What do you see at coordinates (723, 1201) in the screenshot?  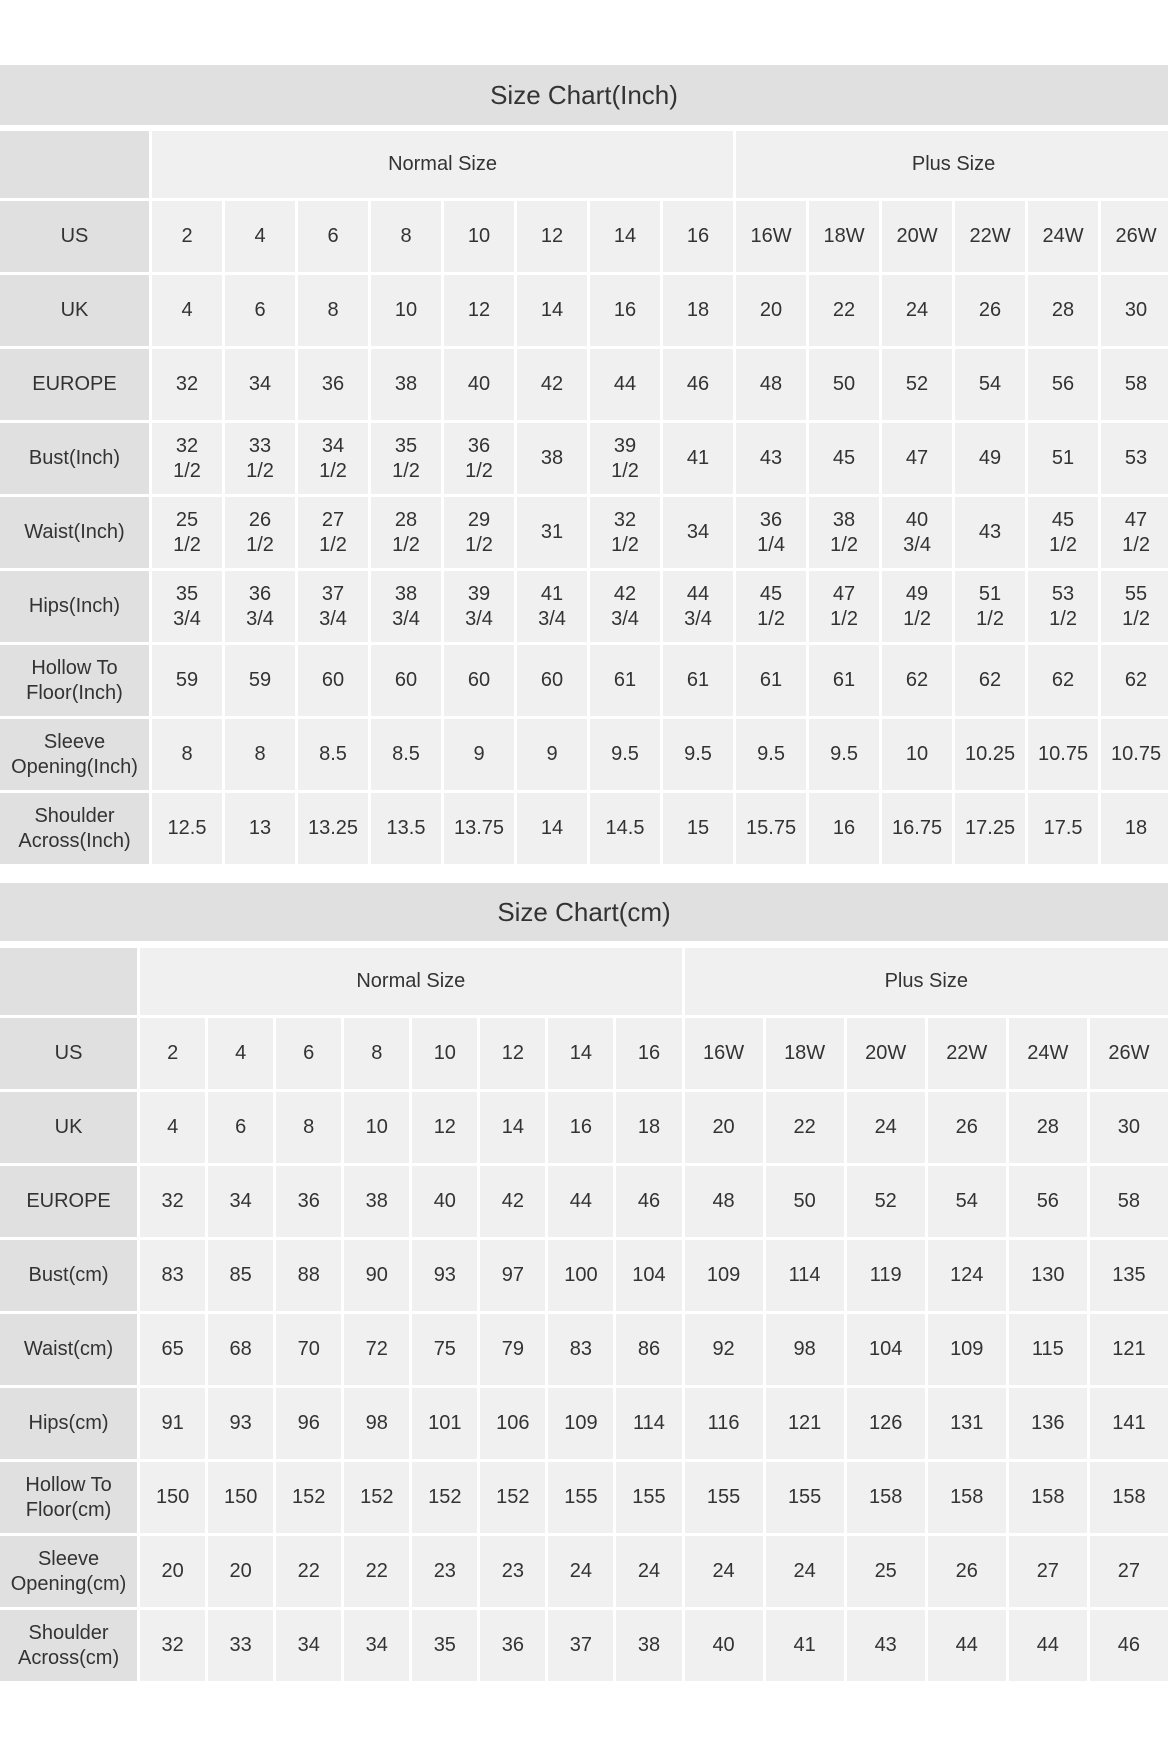 I see `size-value-cell: 48` at bounding box center [723, 1201].